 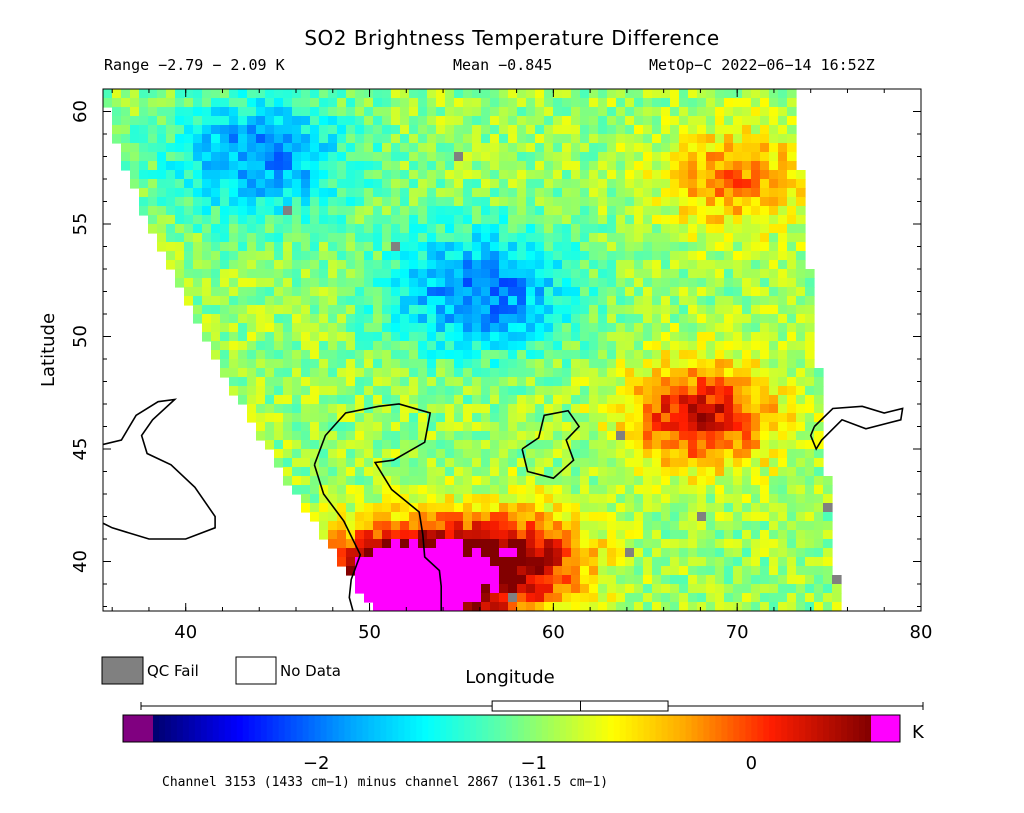 What do you see at coordinates (918, 732) in the screenshot?
I see `colorbar-unit: K` at bounding box center [918, 732].